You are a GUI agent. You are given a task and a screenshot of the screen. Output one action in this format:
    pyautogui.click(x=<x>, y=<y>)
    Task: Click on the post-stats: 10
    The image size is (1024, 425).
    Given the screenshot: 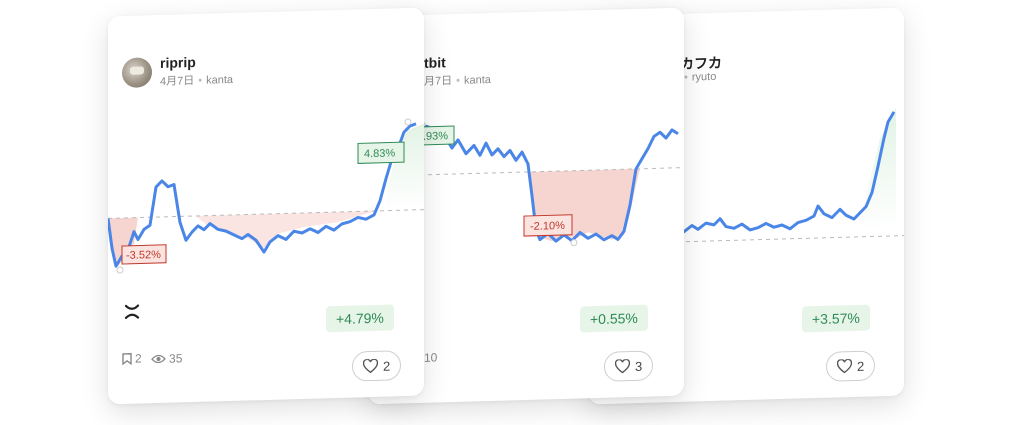 What is the action you would take?
    pyautogui.click(x=433, y=357)
    